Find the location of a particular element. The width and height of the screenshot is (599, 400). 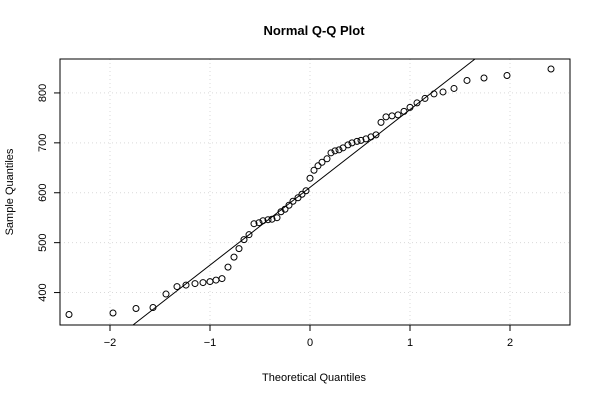

x-axis: −2 −1 0 1 2 is located at coordinates (308, 337).